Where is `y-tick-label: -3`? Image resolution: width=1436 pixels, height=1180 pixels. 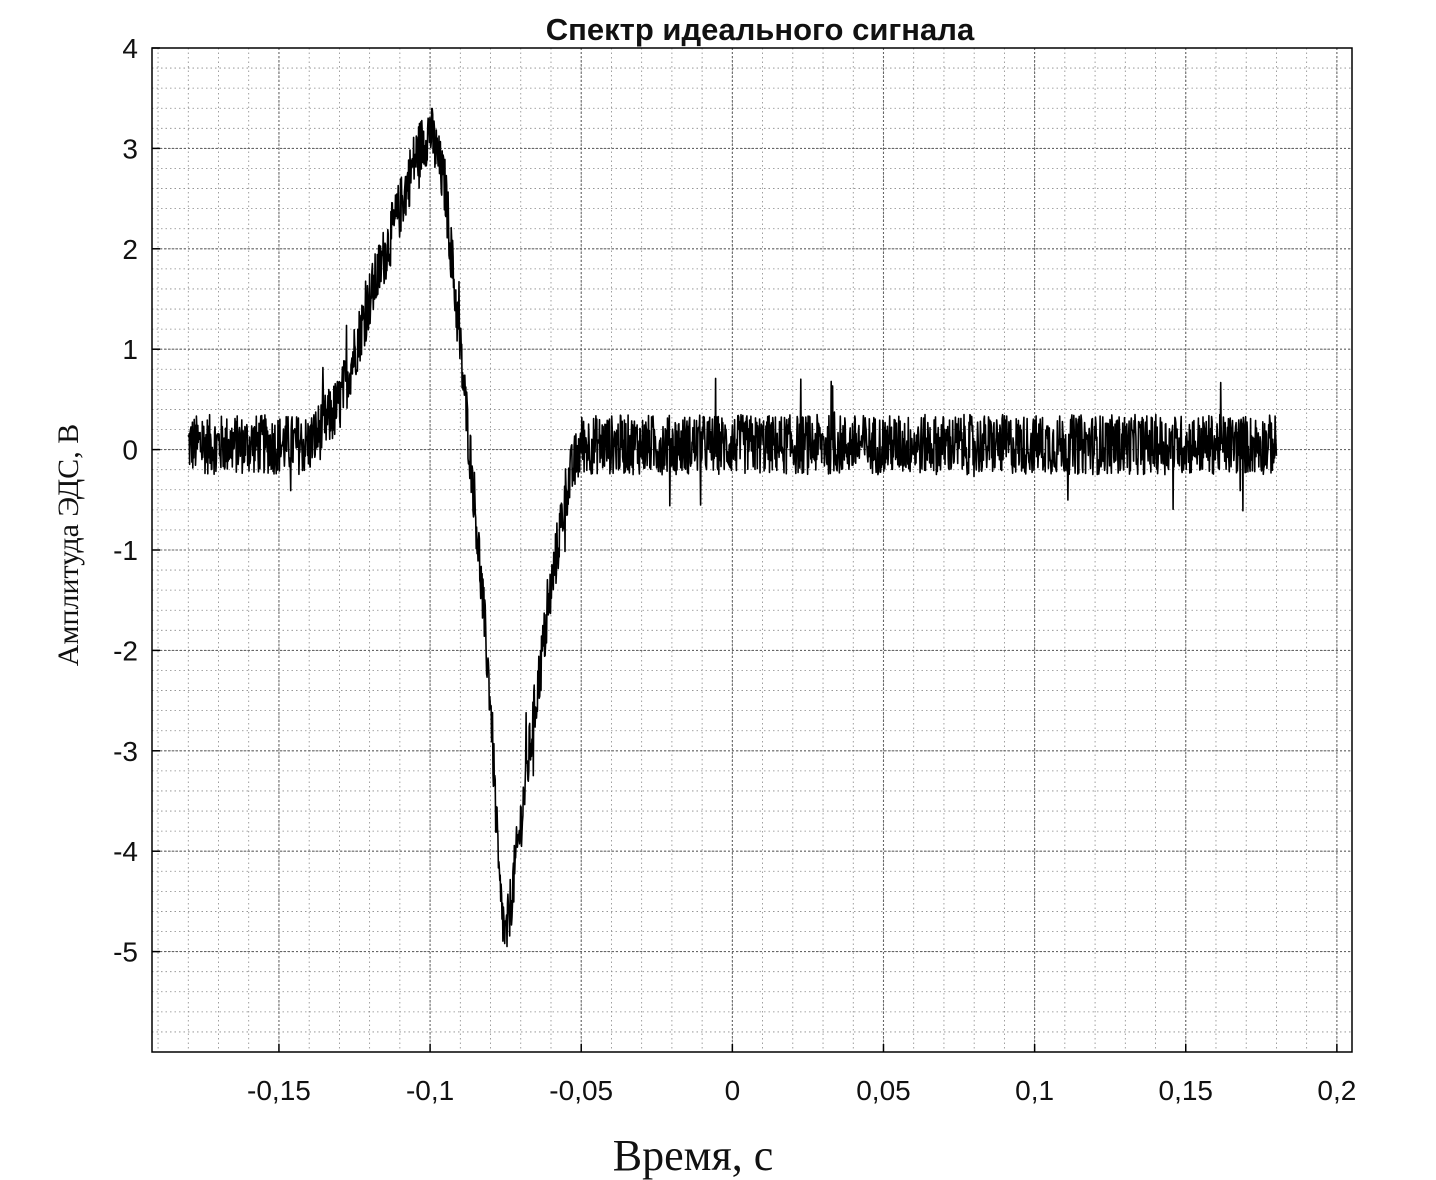
y-tick-label: -3 is located at coordinates (125, 751).